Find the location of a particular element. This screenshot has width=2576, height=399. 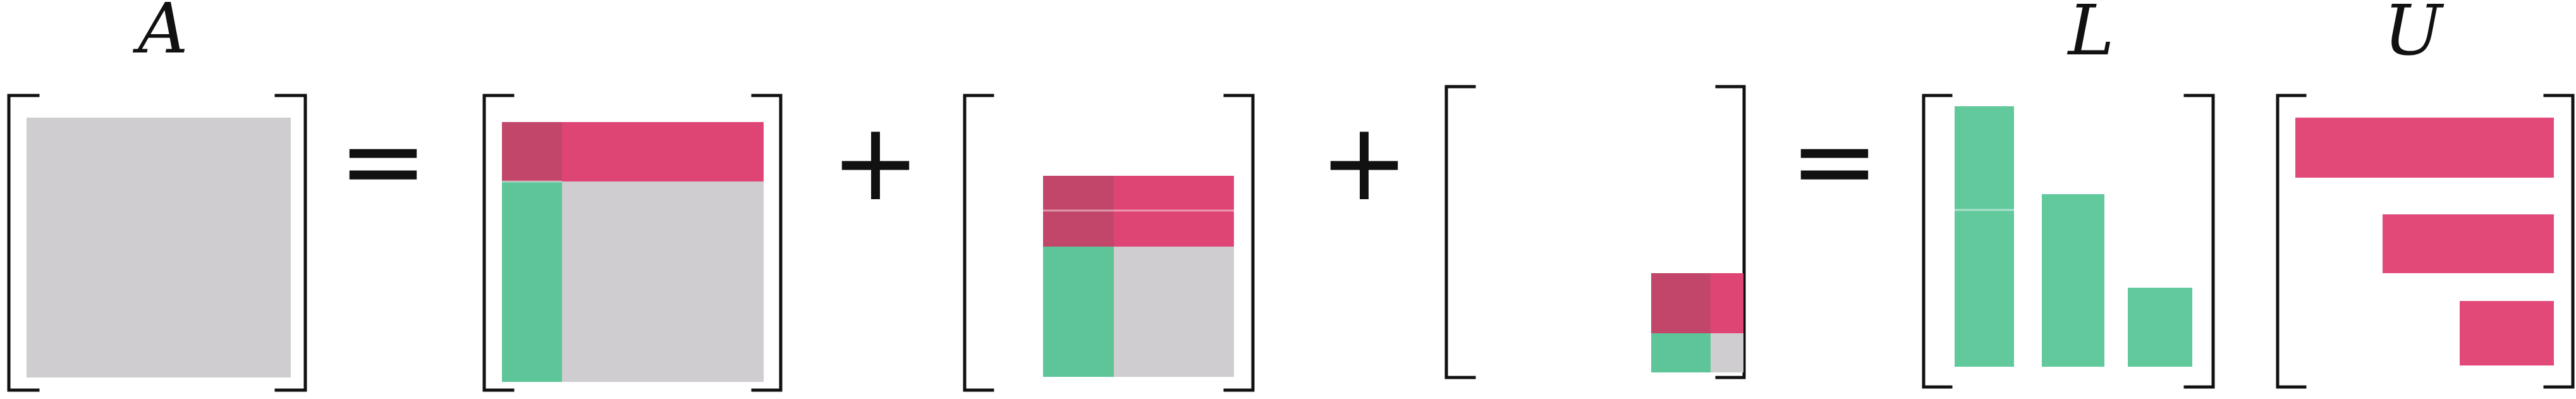

matrix-a-left-bracket is located at coordinates (23, 243).